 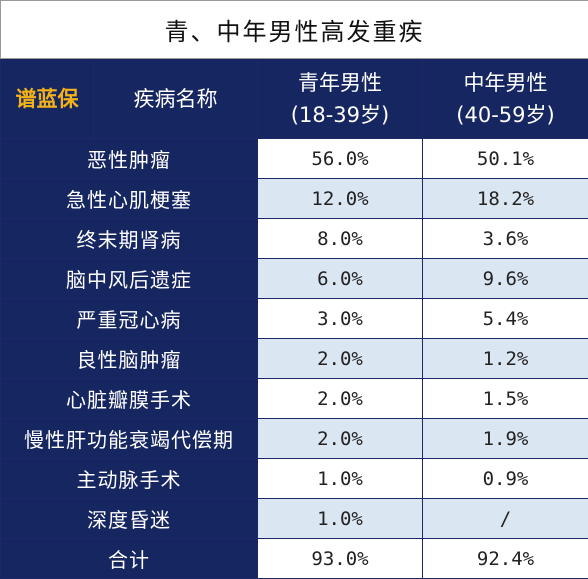 I want to click on table-row: 主动脉手术 1.0% 0.9%, so click(x=294, y=479).